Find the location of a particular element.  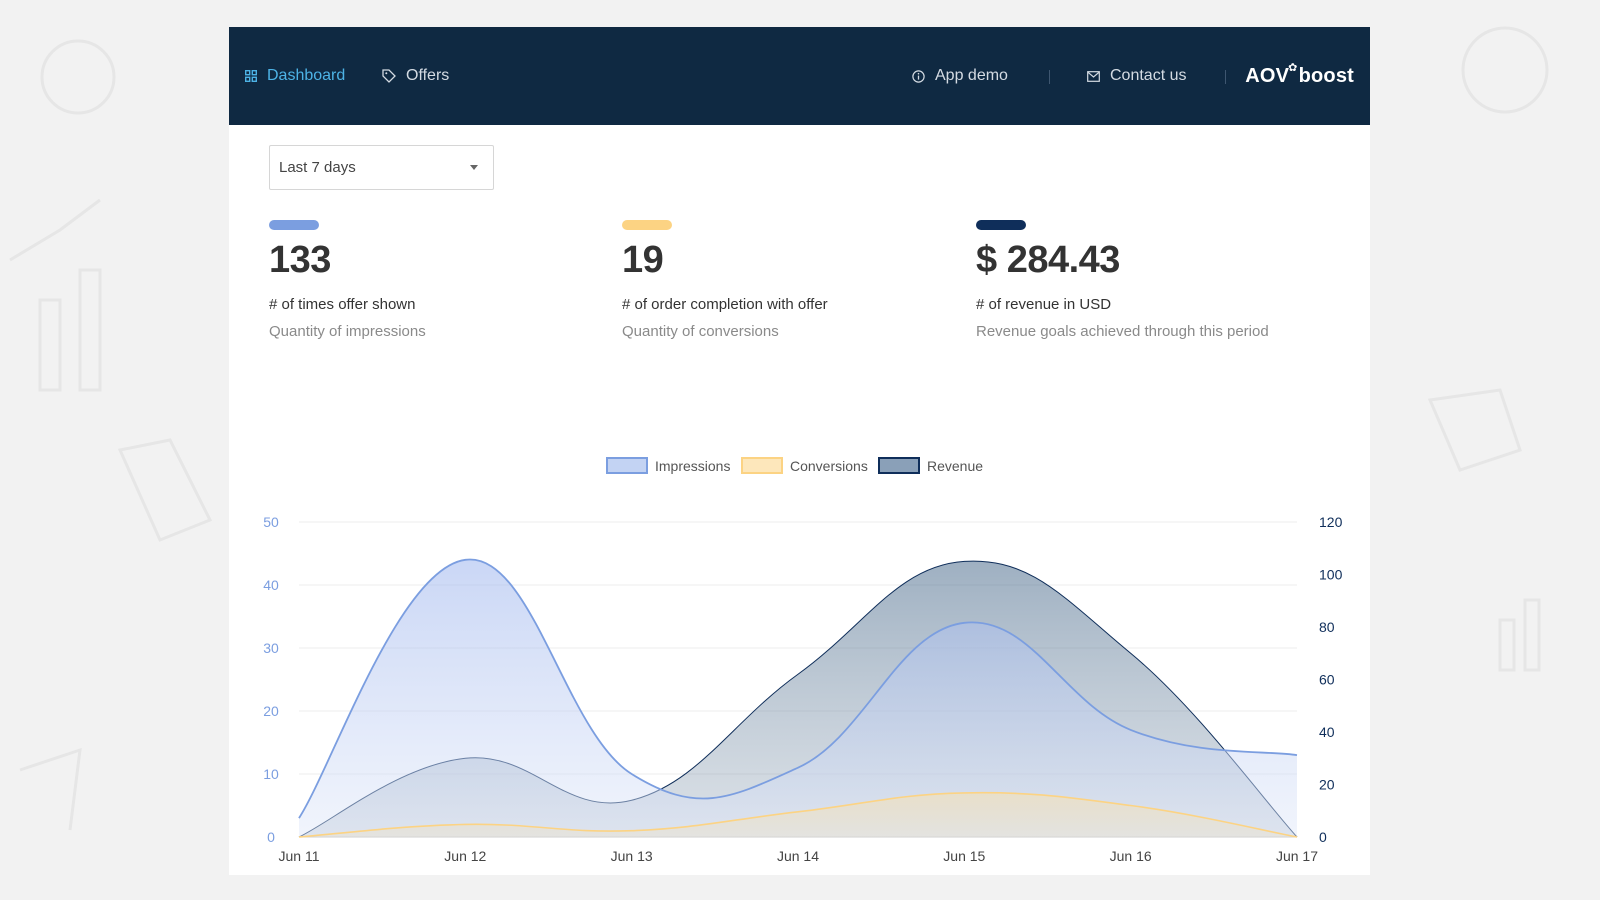

nav-dashboard-label: Dashboard is located at coordinates (306, 75).